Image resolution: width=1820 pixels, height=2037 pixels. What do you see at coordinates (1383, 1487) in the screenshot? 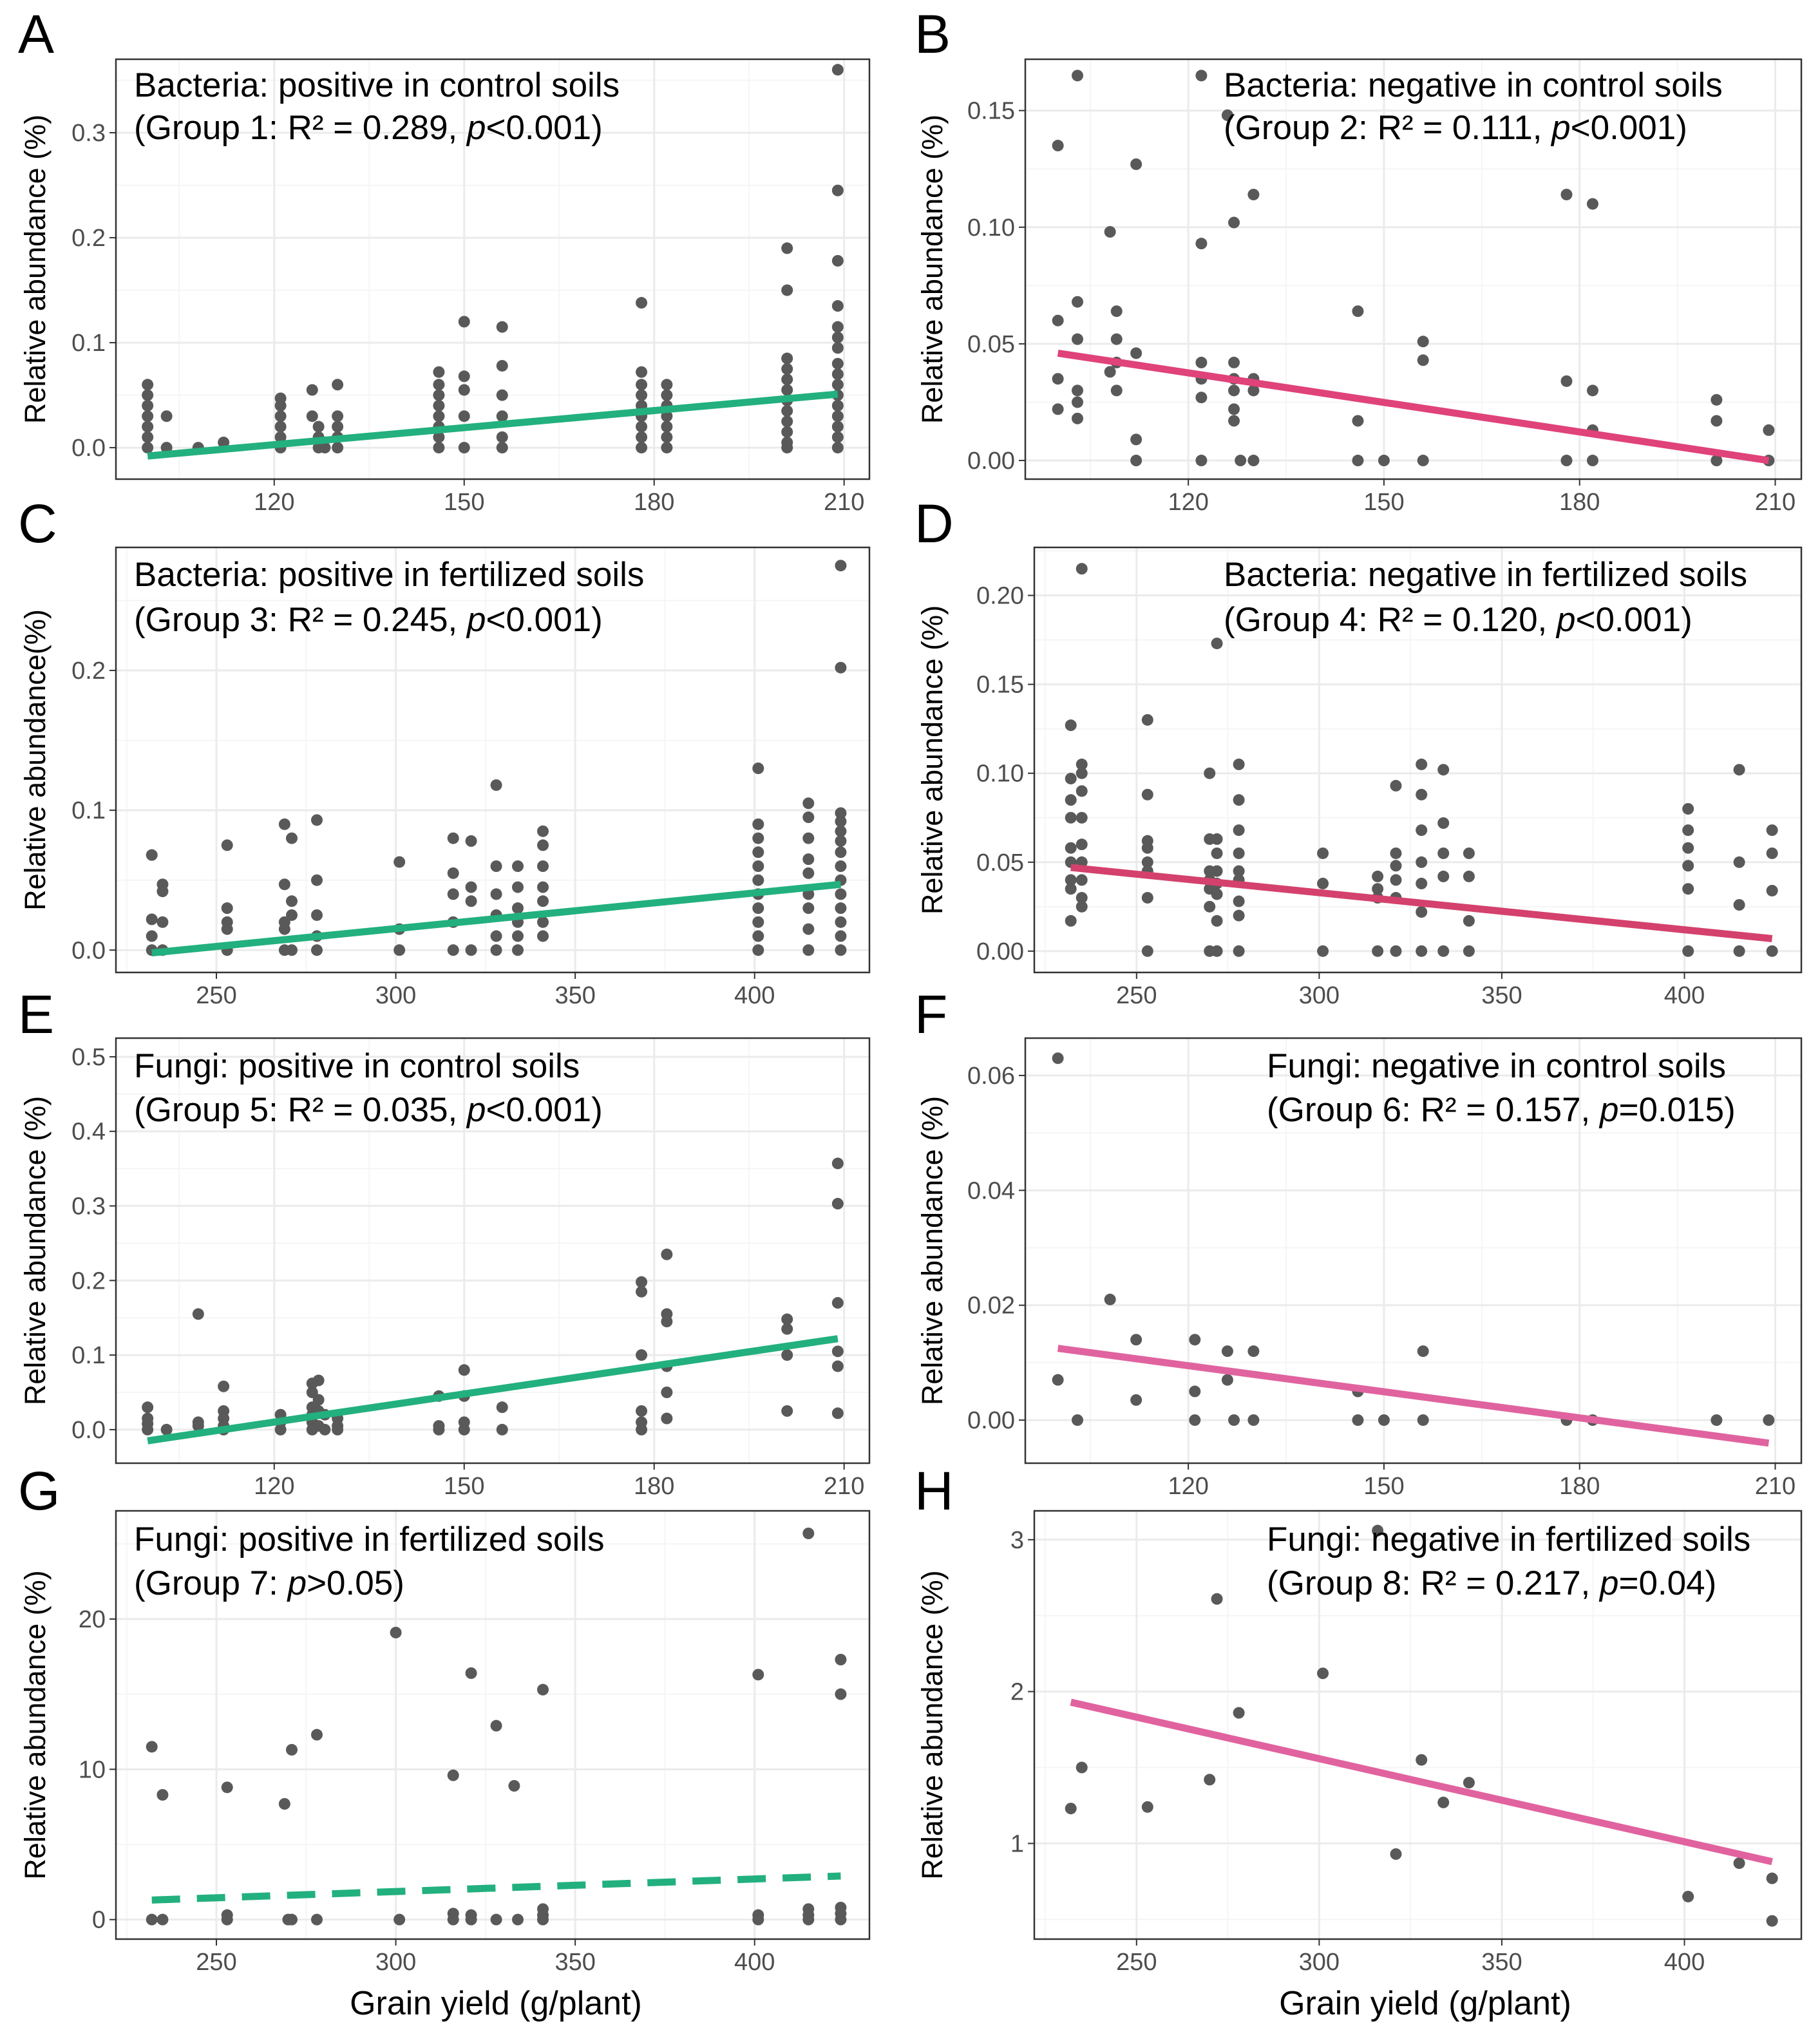
I see `x-tick-label: 150` at bounding box center [1383, 1487].